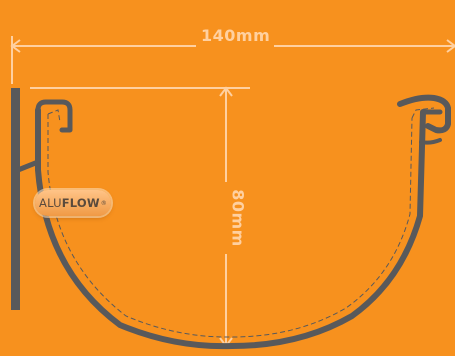 This screenshot has width=455, height=356. Describe the element at coordinates (50, 203) in the screenshot. I see `brand-prefix: ALU` at that location.